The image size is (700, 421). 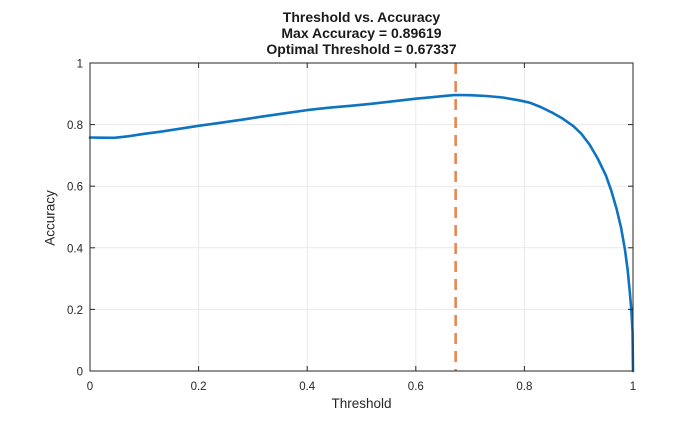 I want to click on chart-title-line2: Max Accuracy = 0.89619, so click(x=361, y=33).